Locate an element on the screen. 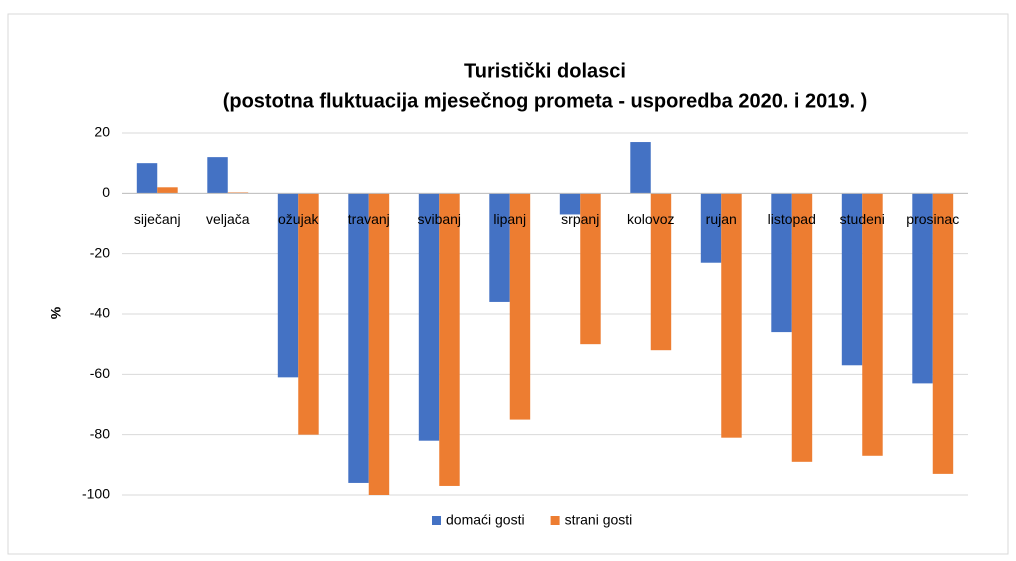 This screenshot has width=1016, height=561. x-tick-label: rujan is located at coordinates (721, 219).